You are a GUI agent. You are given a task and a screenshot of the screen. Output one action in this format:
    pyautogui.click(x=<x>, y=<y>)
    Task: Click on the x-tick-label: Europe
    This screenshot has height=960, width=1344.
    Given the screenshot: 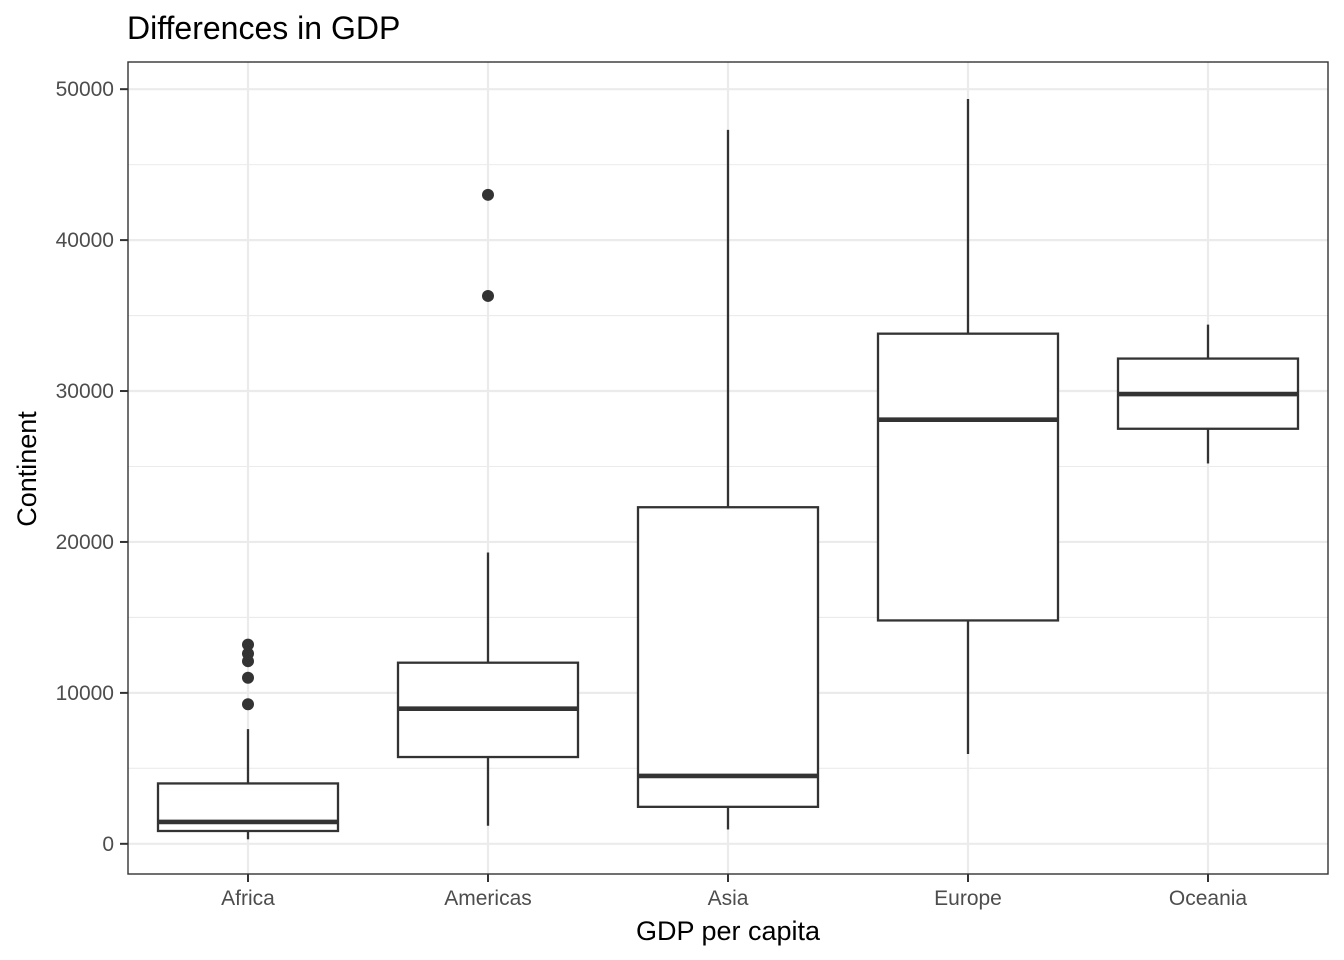 What is the action you would take?
    pyautogui.click(x=968, y=898)
    